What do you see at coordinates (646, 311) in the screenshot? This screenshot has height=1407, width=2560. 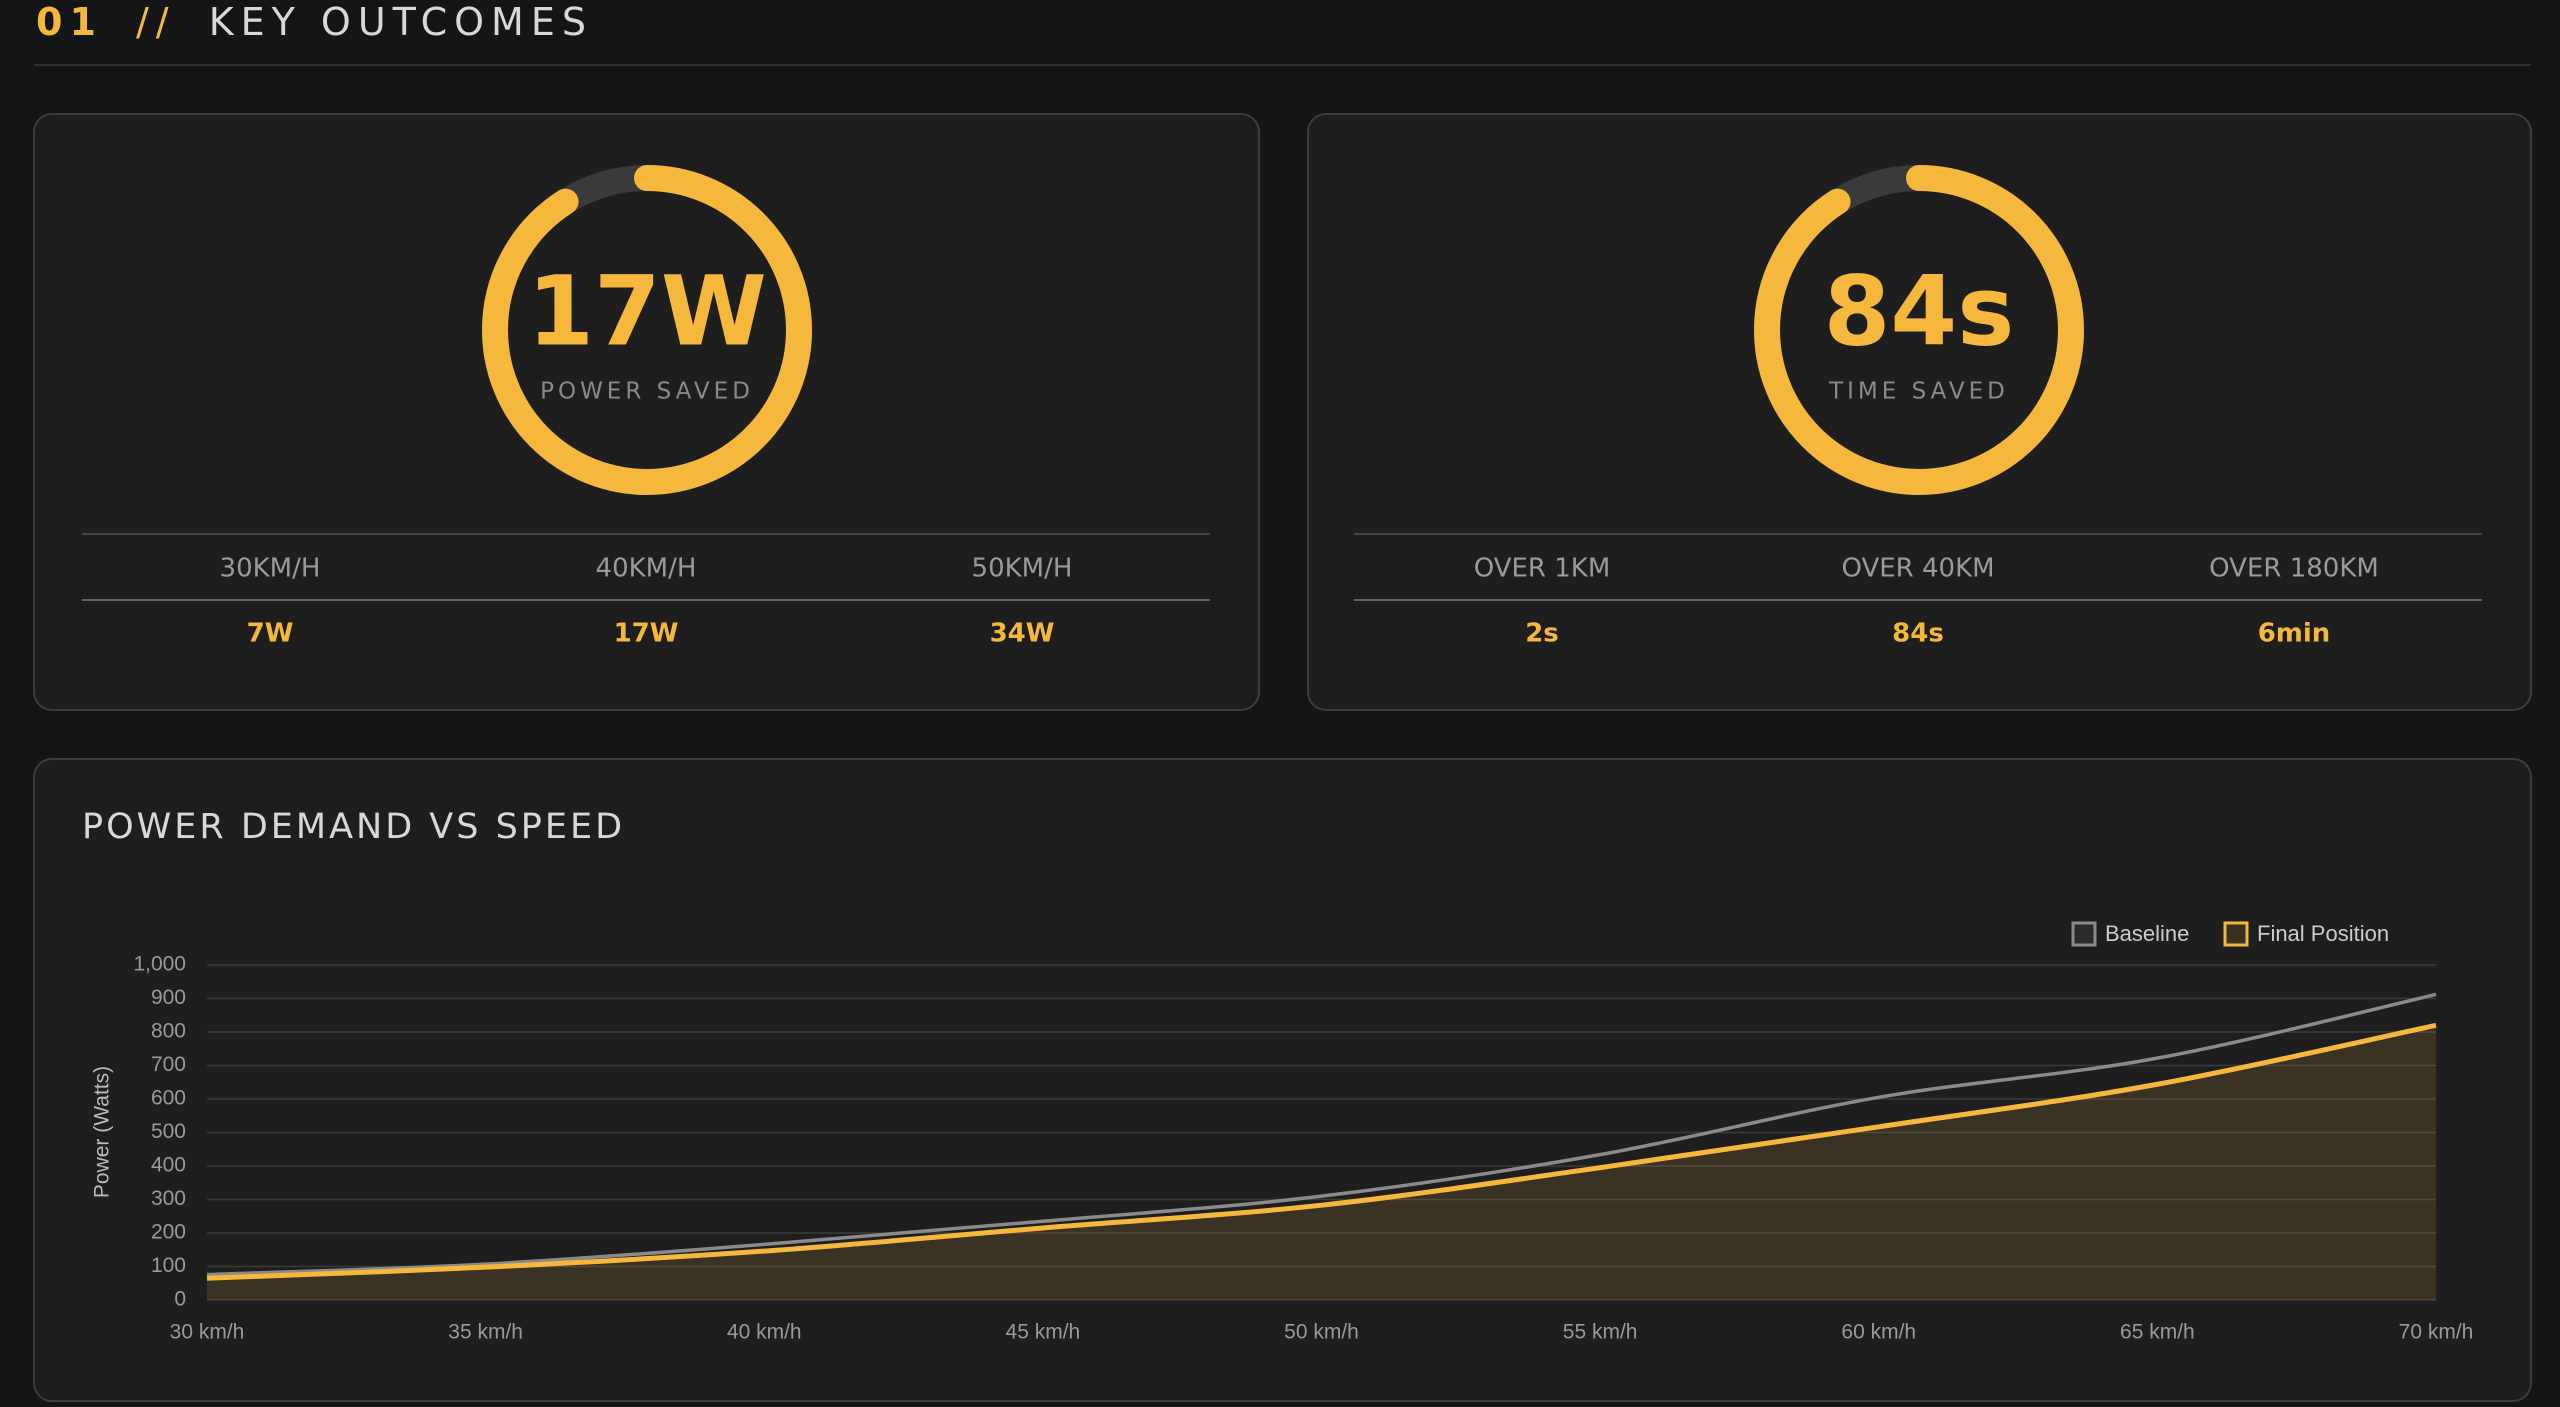 I see `gauge-value: 17W` at bounding box center [646, 311].